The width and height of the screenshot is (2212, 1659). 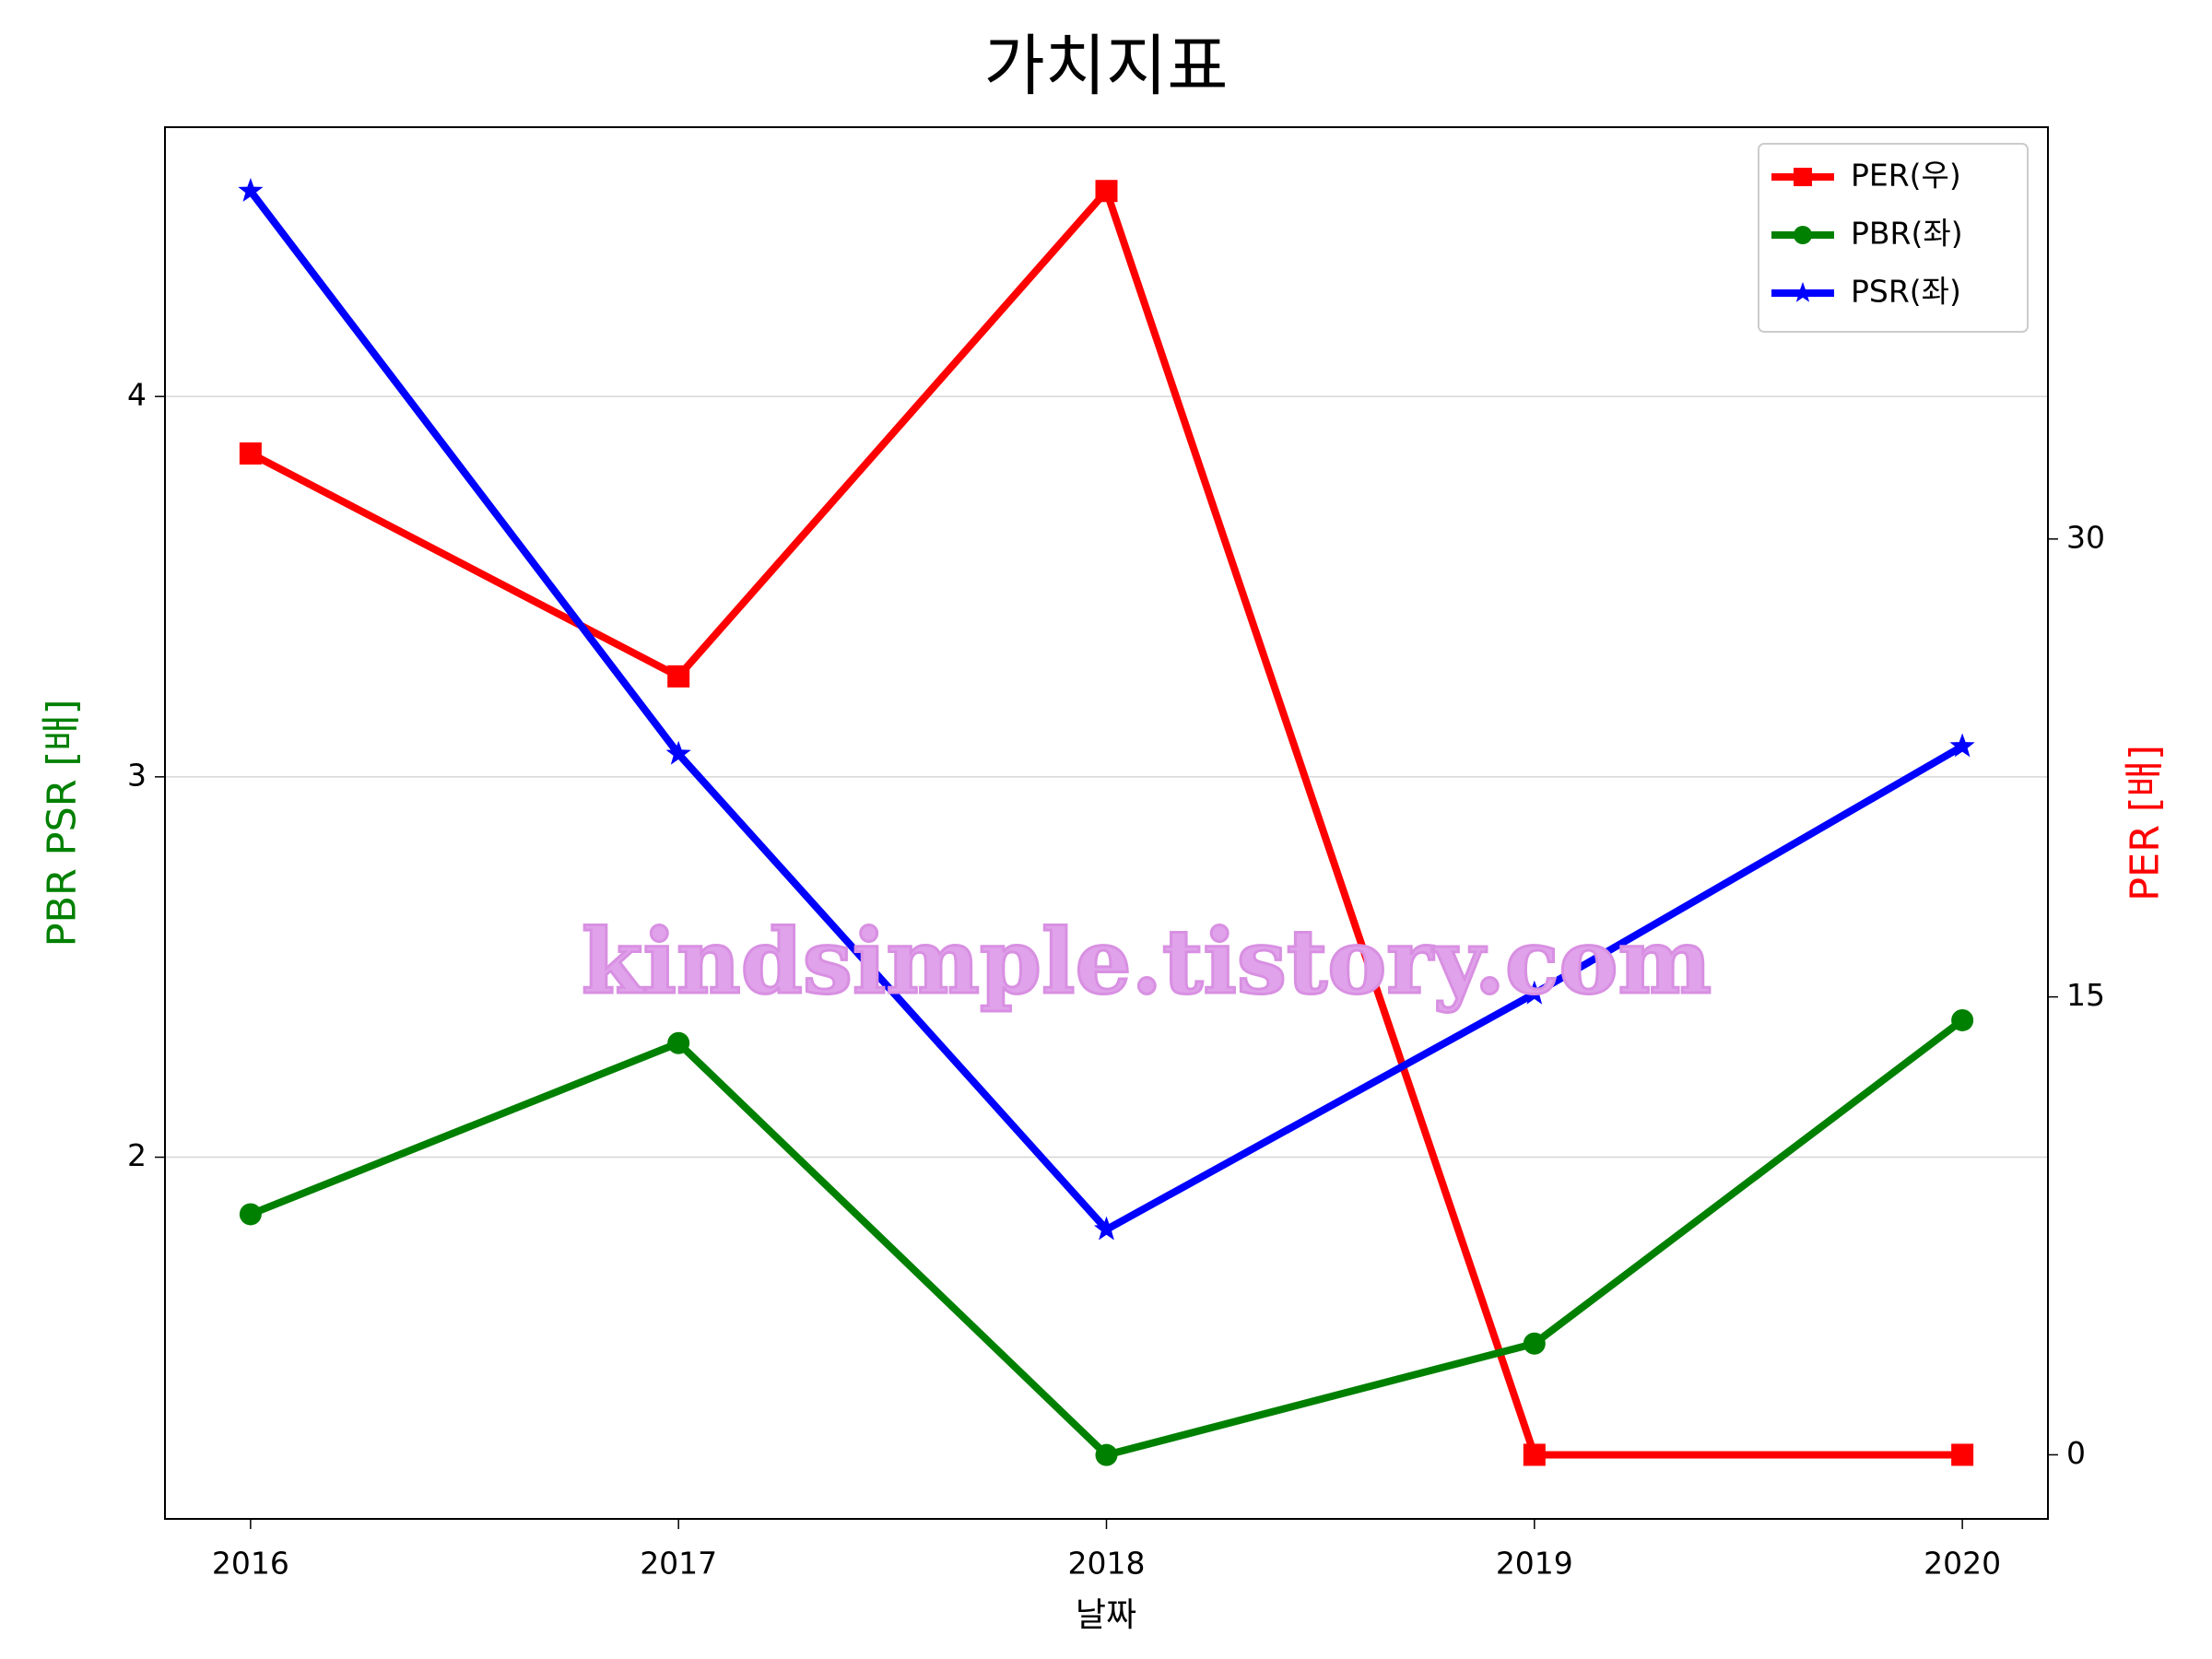 What do you see at coordinates (1906, 176) in the screenshot?
I see `legend-label: PER(우)` at bounding box center [1906, 176].